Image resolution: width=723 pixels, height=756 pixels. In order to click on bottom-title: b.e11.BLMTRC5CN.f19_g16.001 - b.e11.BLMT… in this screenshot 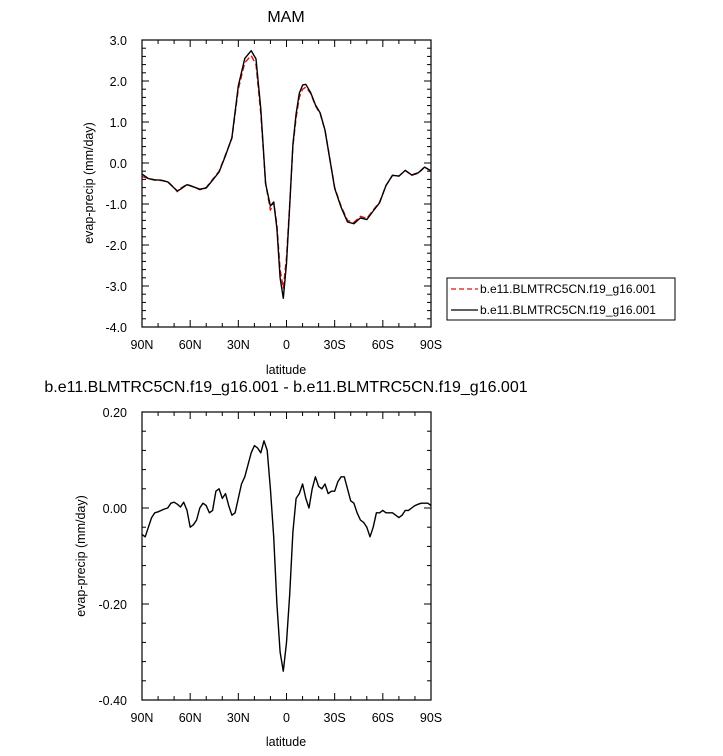, I will do `click(285, 387)`.